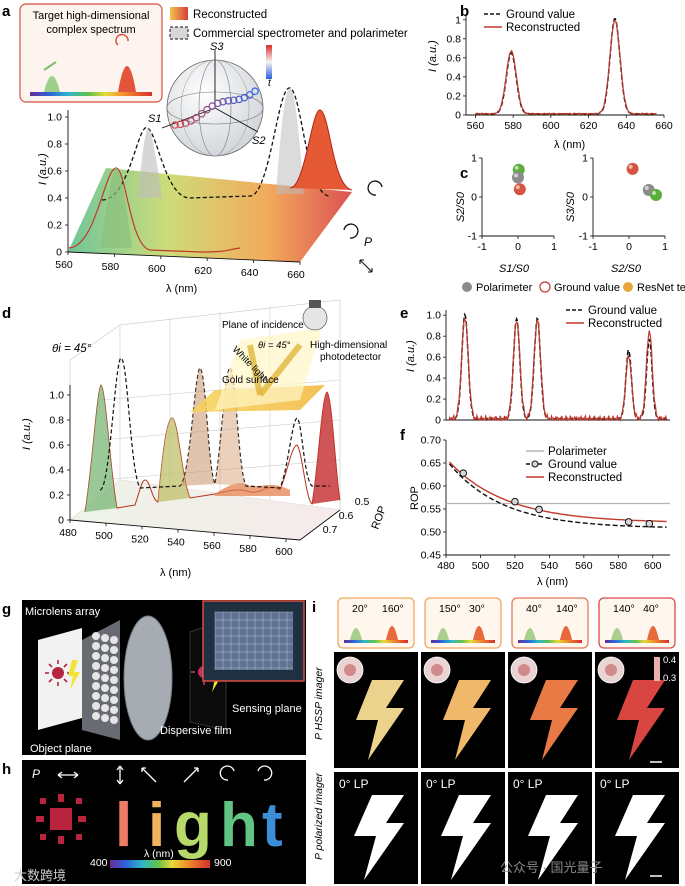 The height and width of the screenshot is (886, 685). I want to click on x-tick-label: 640, so click(627, 126).